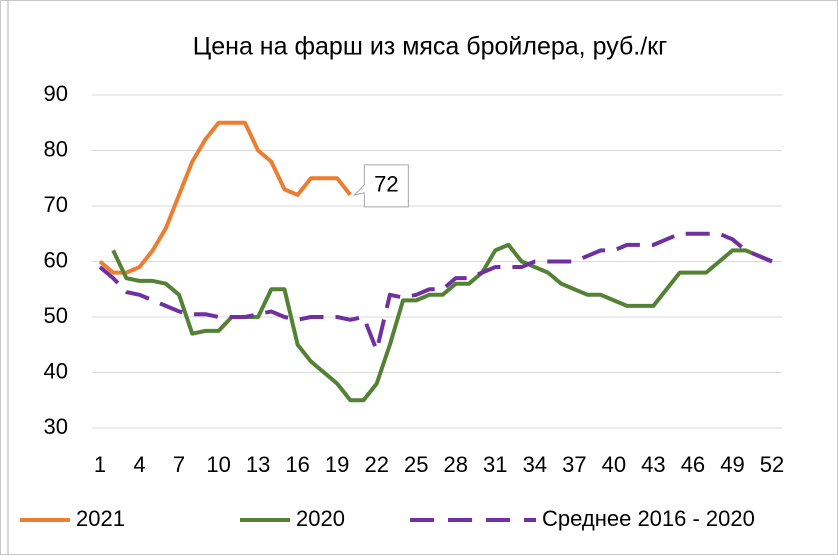  I want to click on legend-label: 2020, so click(320, 518).